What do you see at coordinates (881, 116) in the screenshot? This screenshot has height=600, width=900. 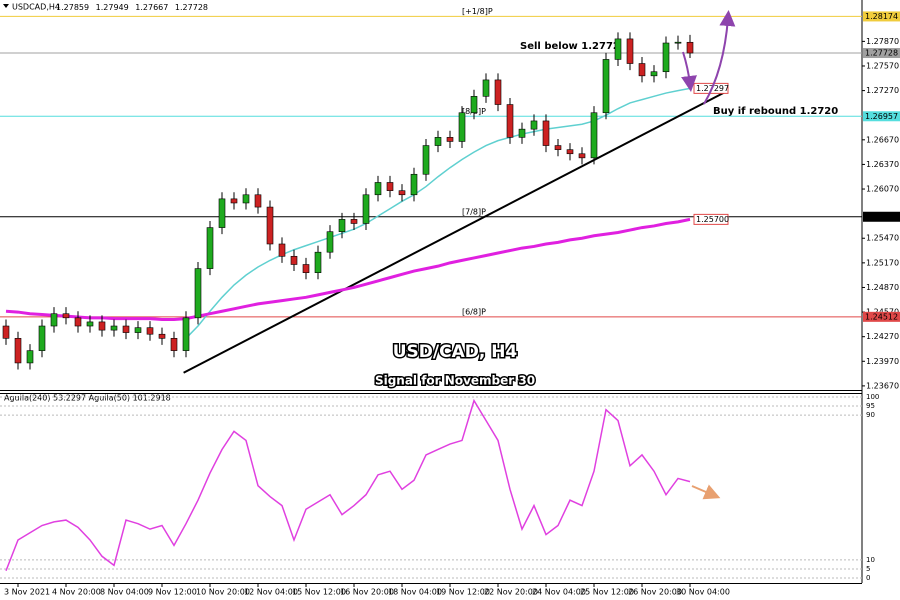 I see `price-box-label: 1.26957` at bounding box center [881, 116].